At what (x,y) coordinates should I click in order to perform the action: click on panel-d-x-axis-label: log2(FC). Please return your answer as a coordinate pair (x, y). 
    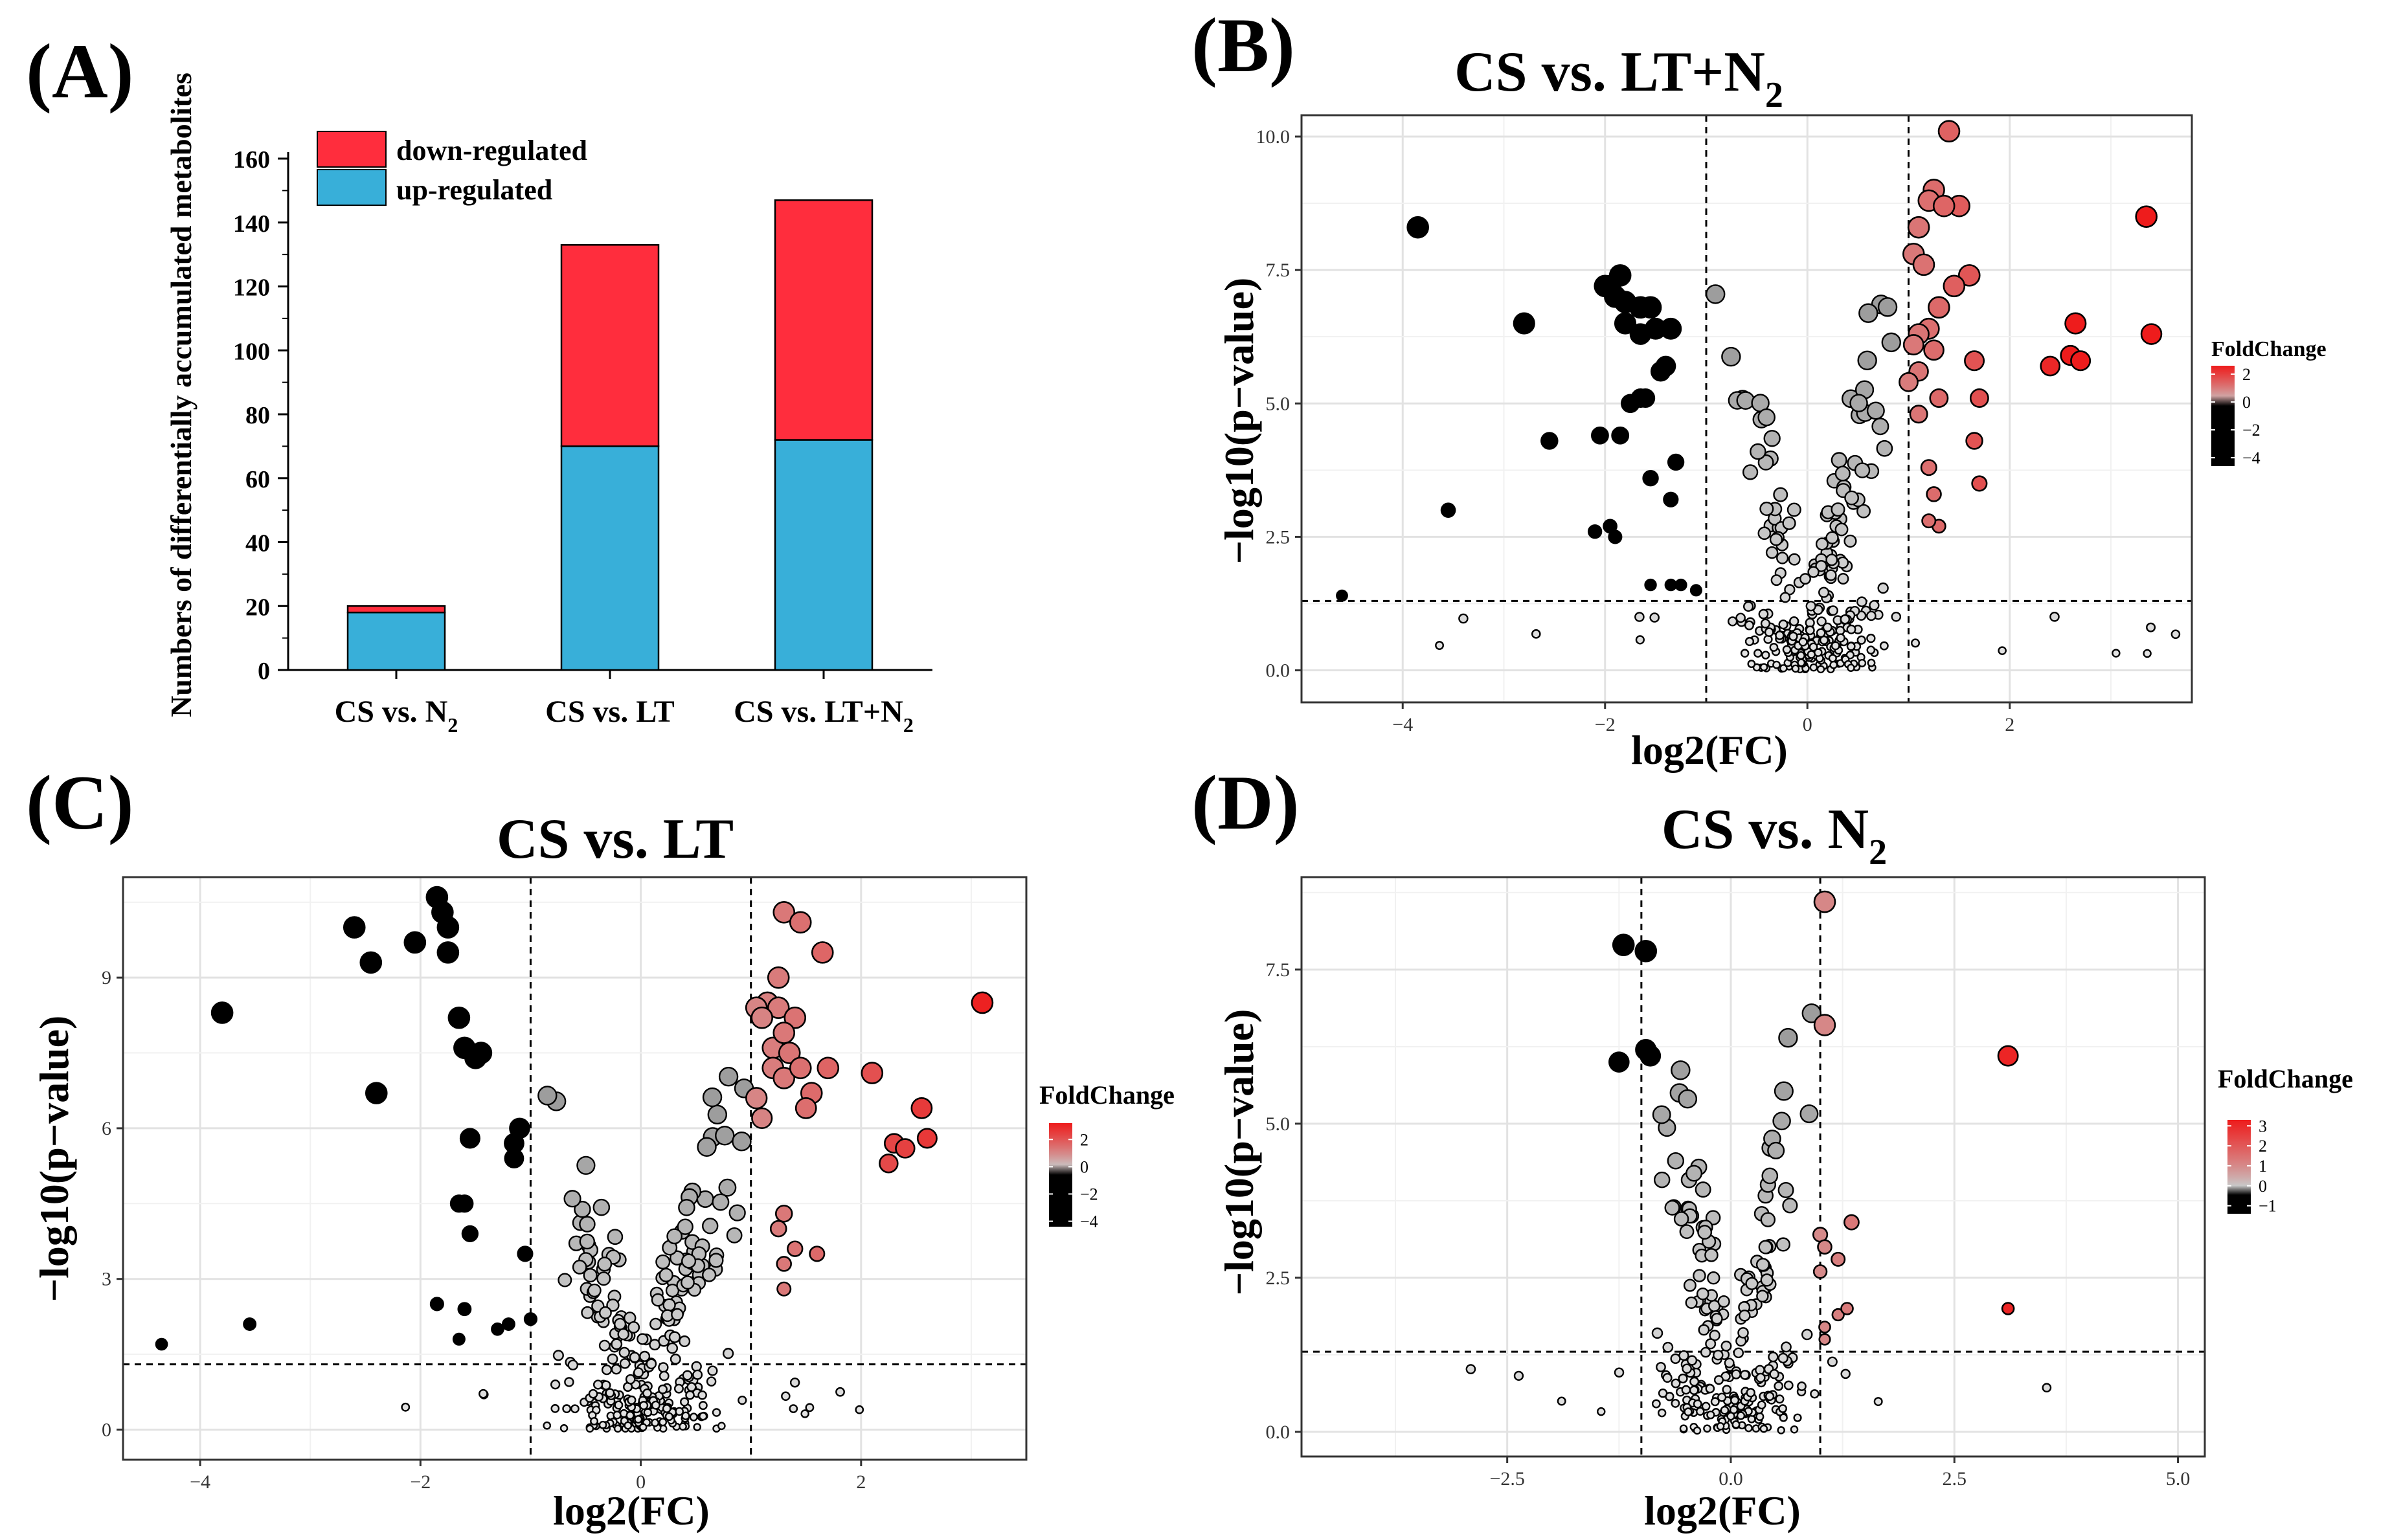
    Looking at the image, I should click on (1722, 1511).